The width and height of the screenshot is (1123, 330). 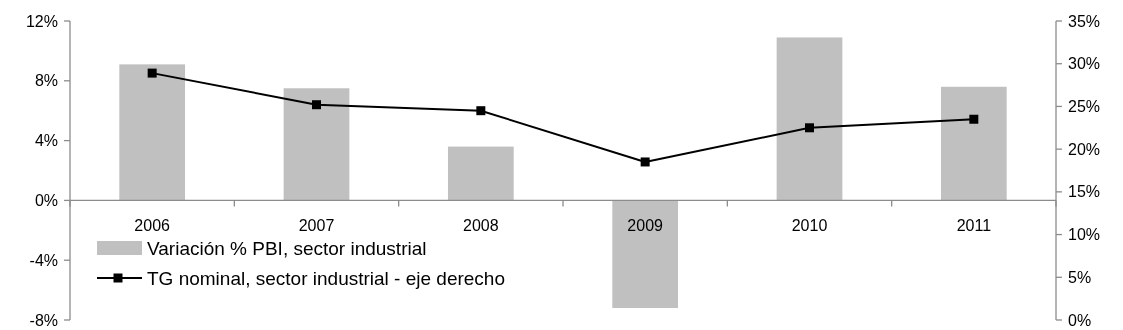 I want to click on y2-tick-label: 20%, so click(x=1084, y=149).